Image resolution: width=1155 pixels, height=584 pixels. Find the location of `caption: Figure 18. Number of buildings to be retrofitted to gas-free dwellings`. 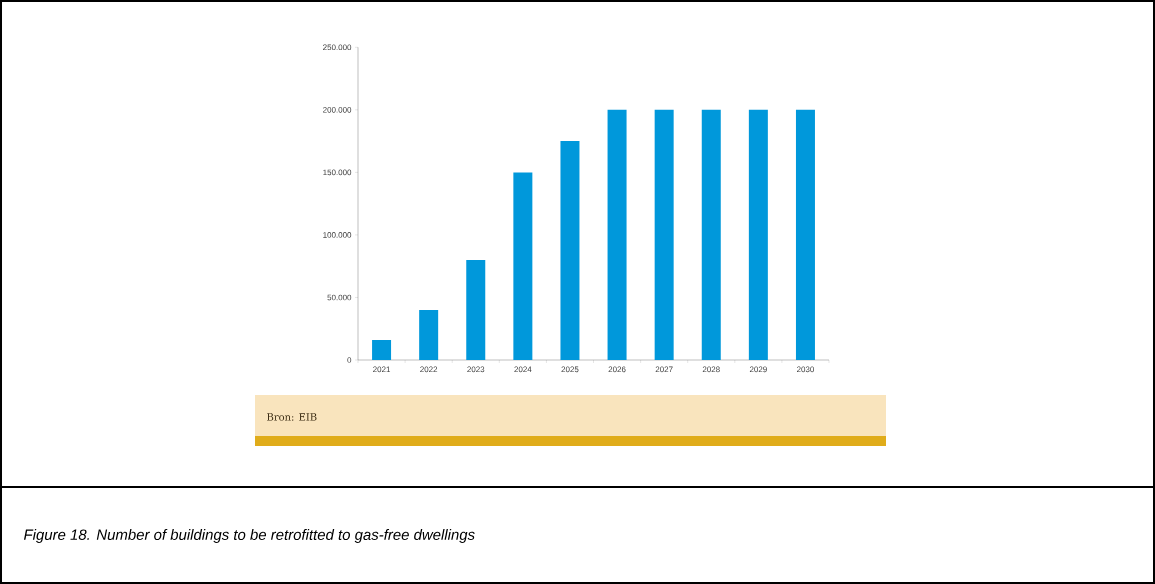

caption: Figure 18. Number of buildings to be retrofitted to gas-free dwellings is located at coordinates (249, 536).